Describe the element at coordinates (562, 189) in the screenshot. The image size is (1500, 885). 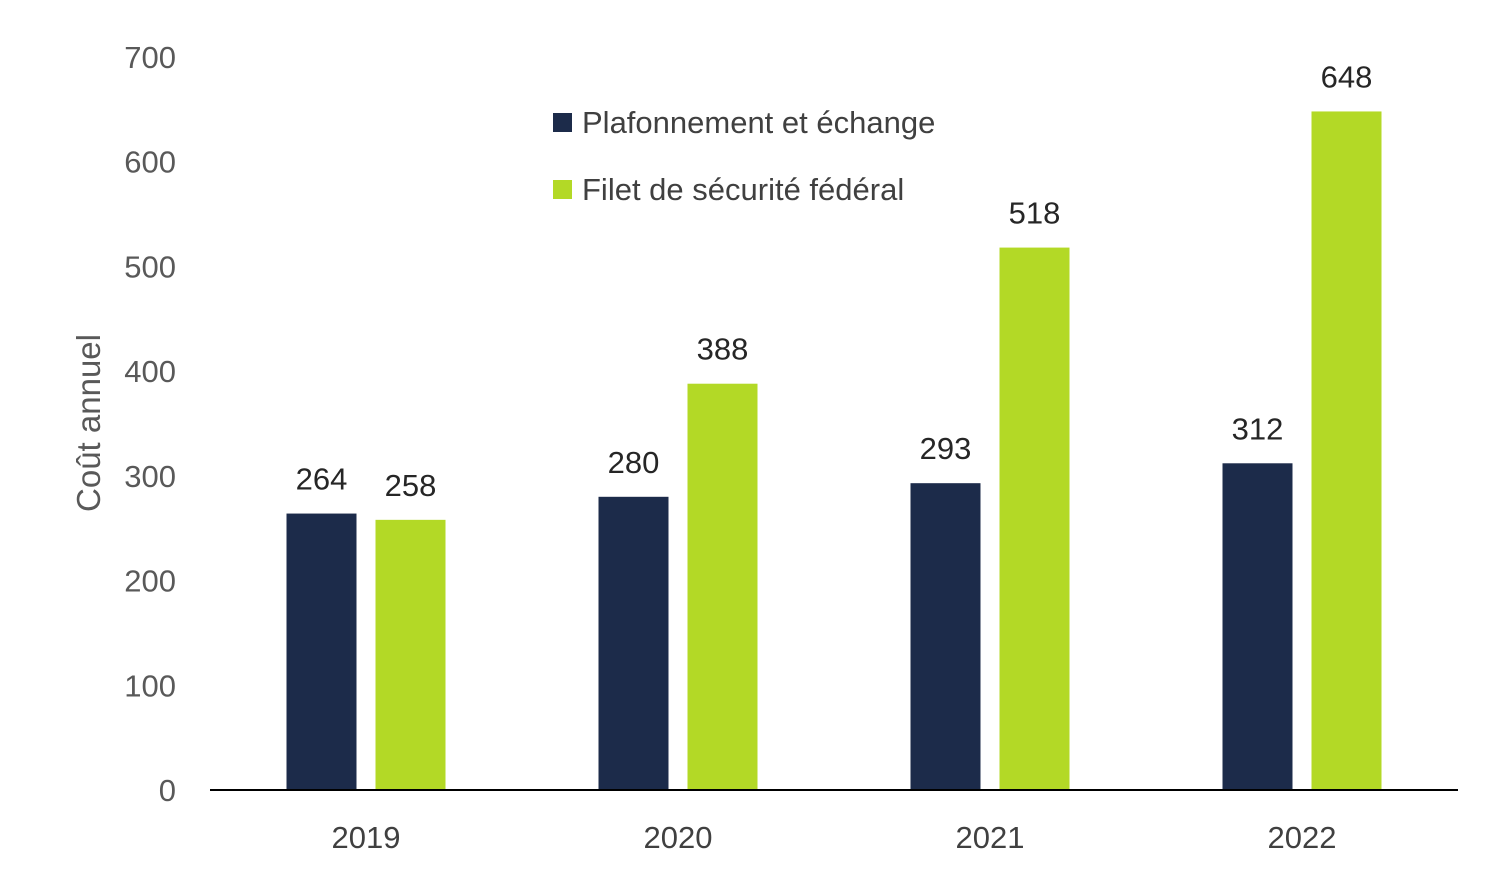
I see `legend-swatch-federal-backstop` at that location.